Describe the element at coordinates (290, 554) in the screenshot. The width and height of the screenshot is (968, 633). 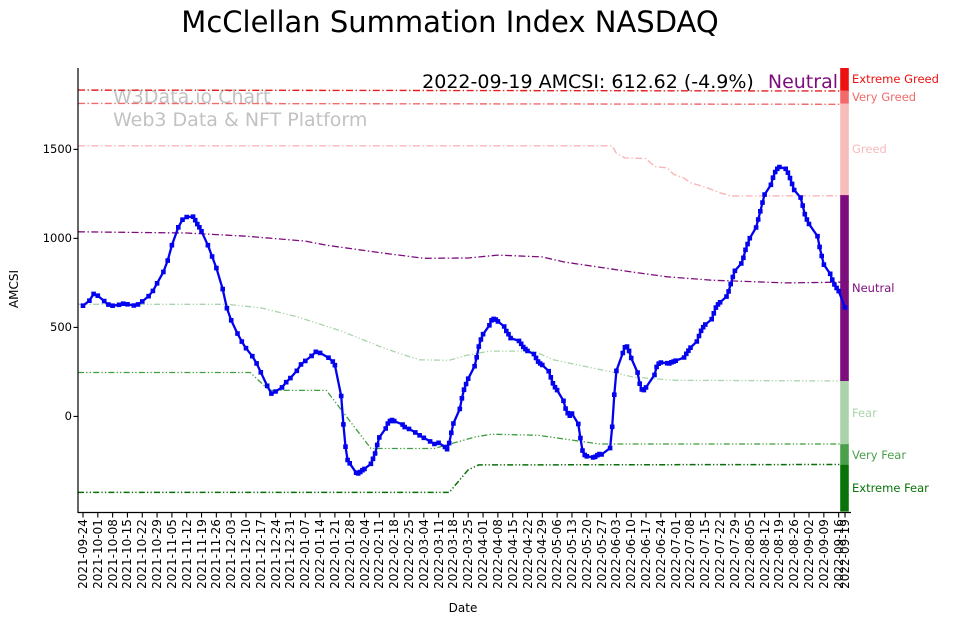
I see `x-tick-label: 2021-12-31` at that location.